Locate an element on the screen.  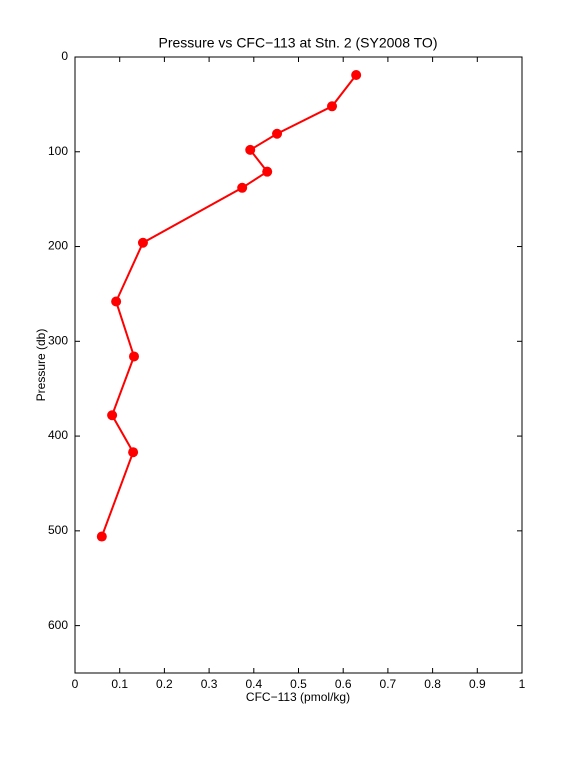
x-tick-label: 0.7 is located at coordinates (388, 684).